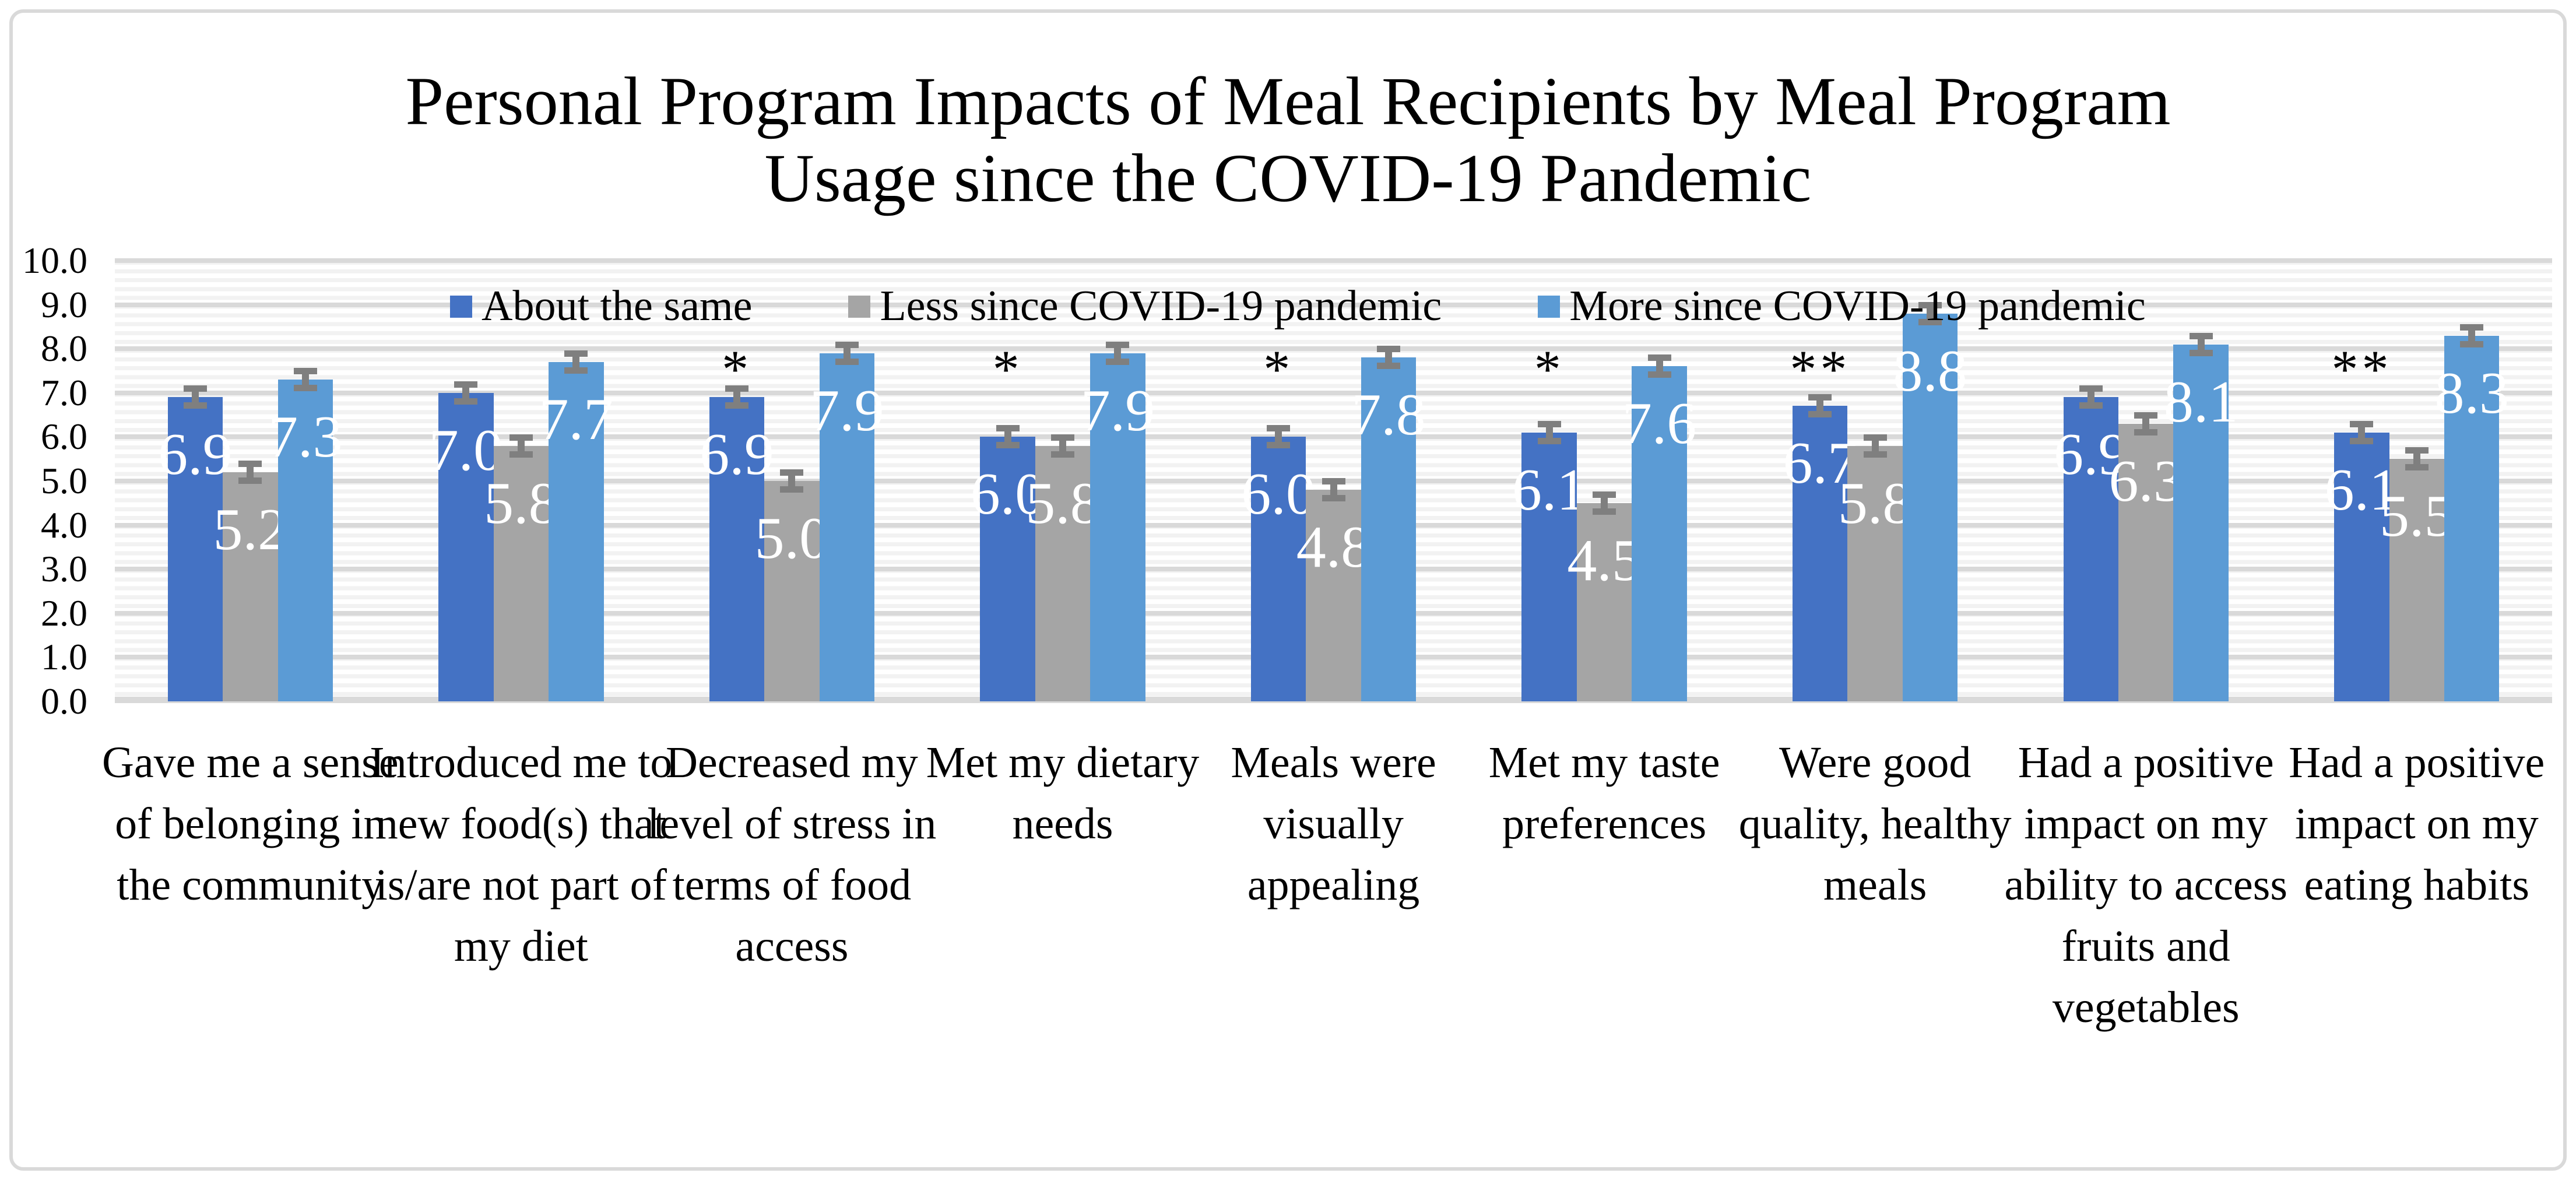 Image resolution: width=2576 pixels, height=1180 pixels. Describe the element at coordinates (2200, 401) in the screenshot. I see `bar-value-label: 8.1` at that location.